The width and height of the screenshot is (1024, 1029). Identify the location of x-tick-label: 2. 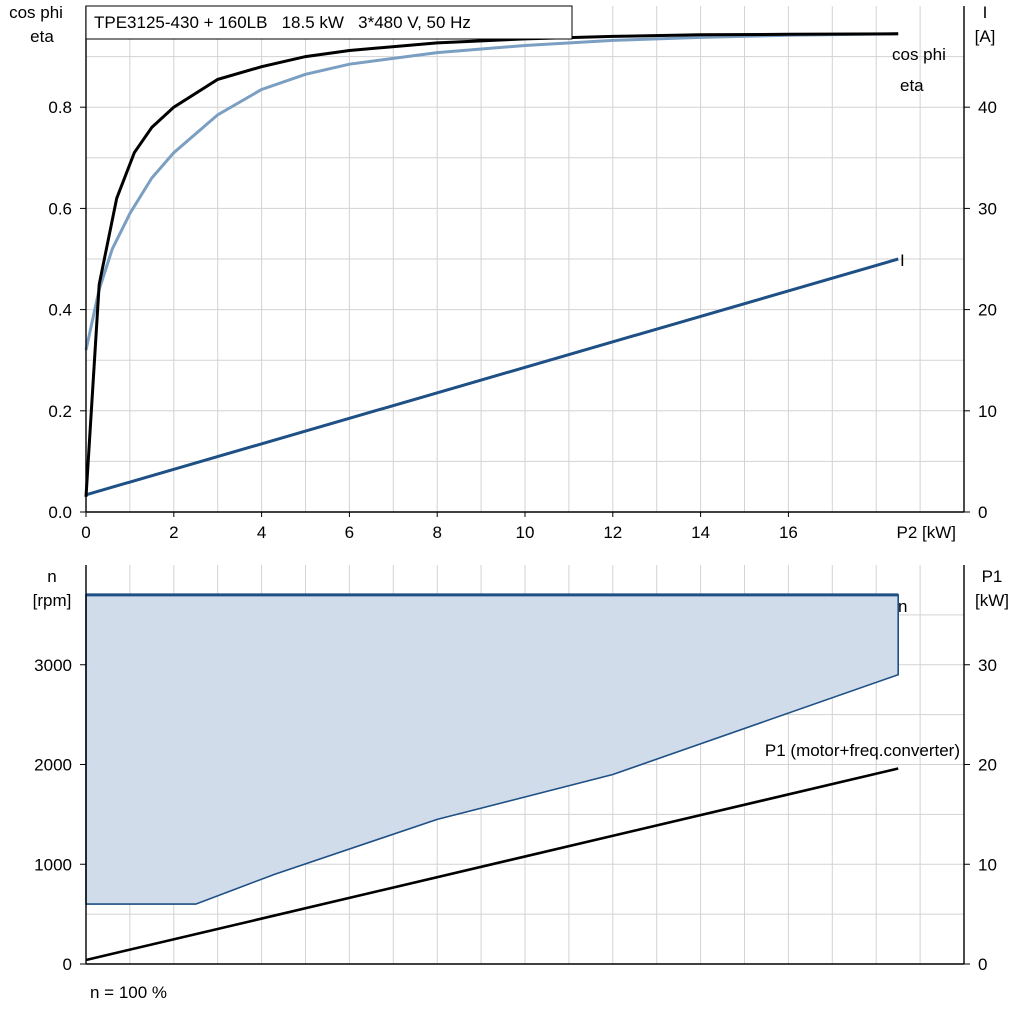
(173, 532).